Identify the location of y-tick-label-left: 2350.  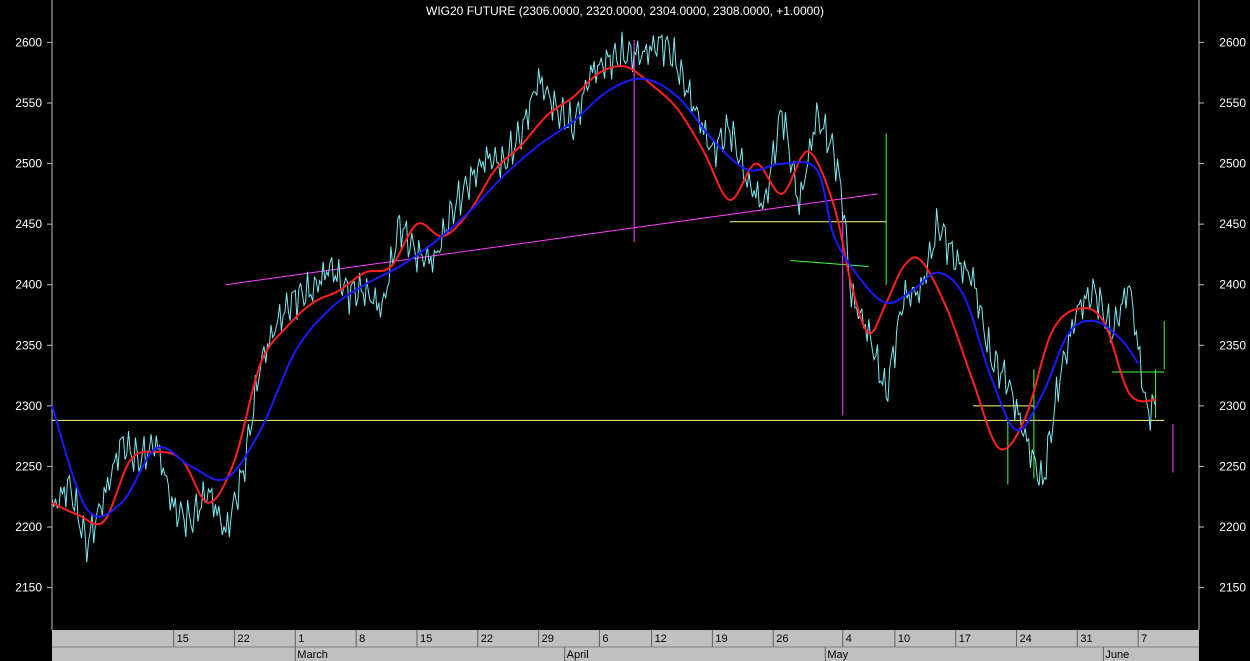
(28, 345).